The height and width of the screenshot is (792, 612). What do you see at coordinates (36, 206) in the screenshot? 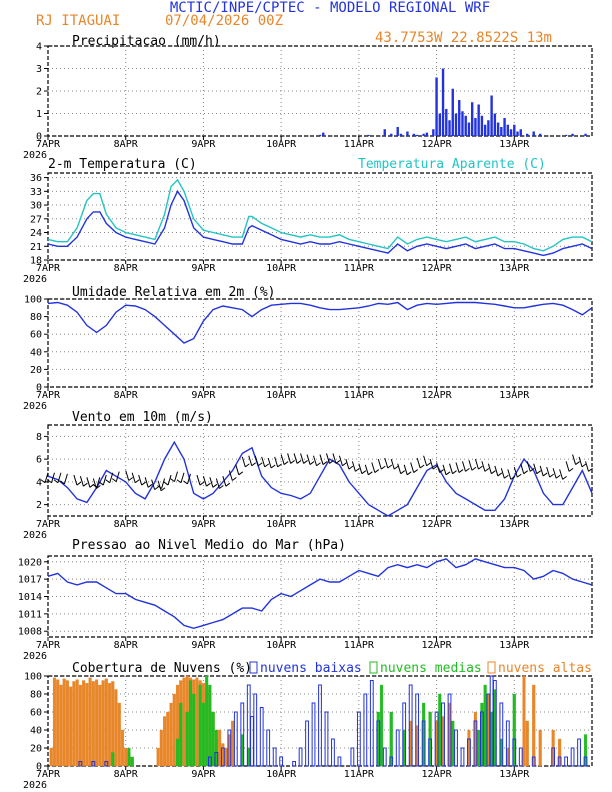
I see `y-tick-label: 30` at bounding box center [36, 206].